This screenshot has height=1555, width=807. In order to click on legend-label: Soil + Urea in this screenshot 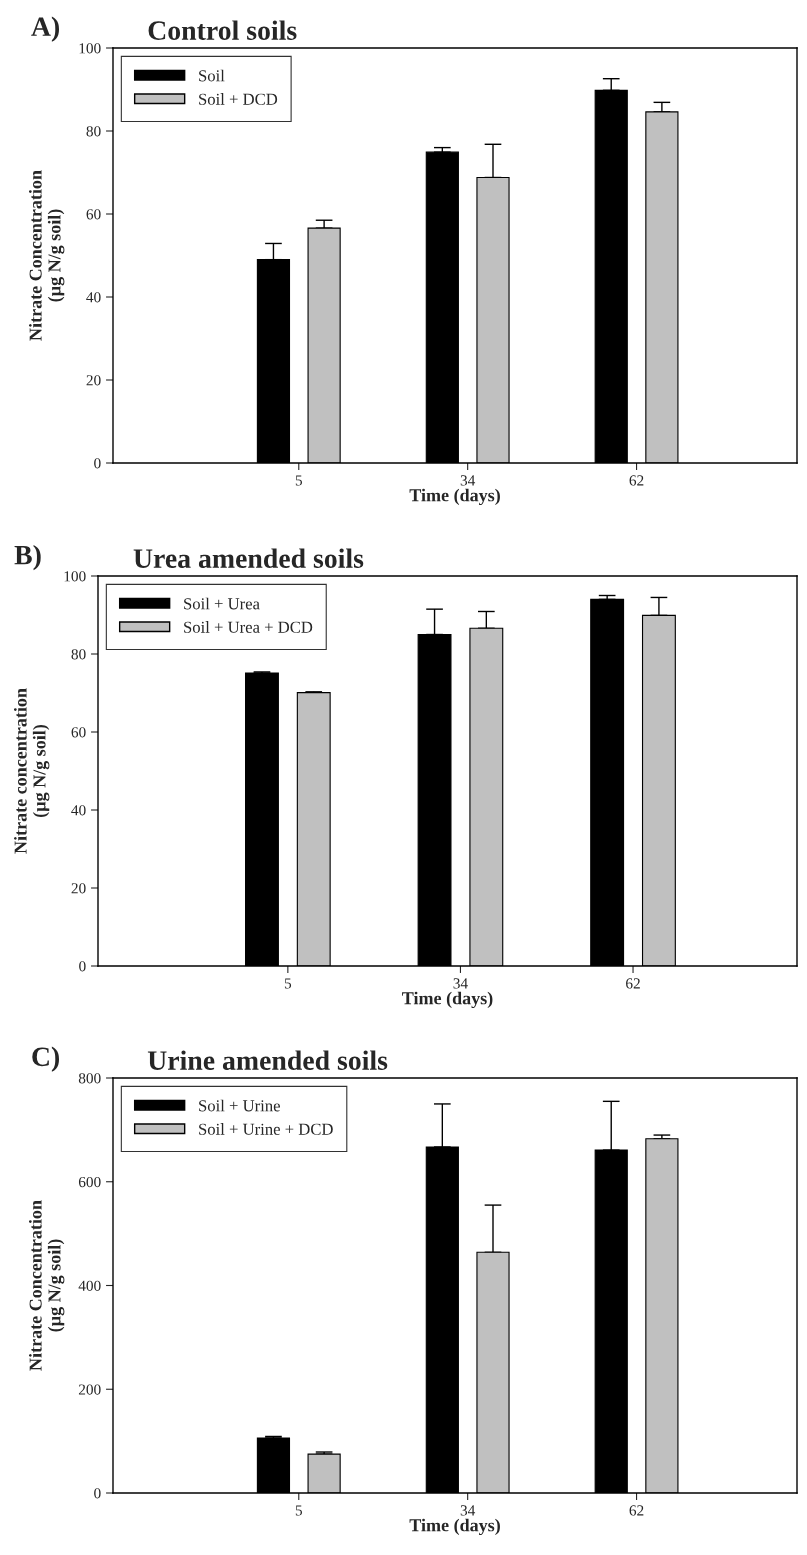, I will do `click(222, 603)`.